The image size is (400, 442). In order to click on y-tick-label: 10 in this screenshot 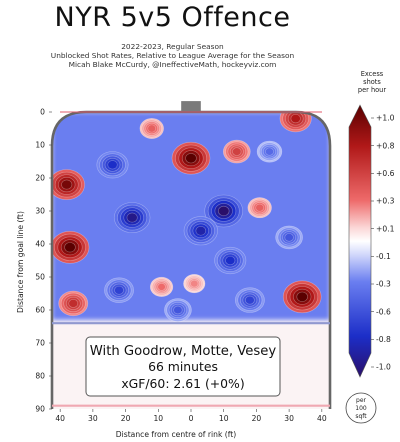, I will do `click(40, 145)`.